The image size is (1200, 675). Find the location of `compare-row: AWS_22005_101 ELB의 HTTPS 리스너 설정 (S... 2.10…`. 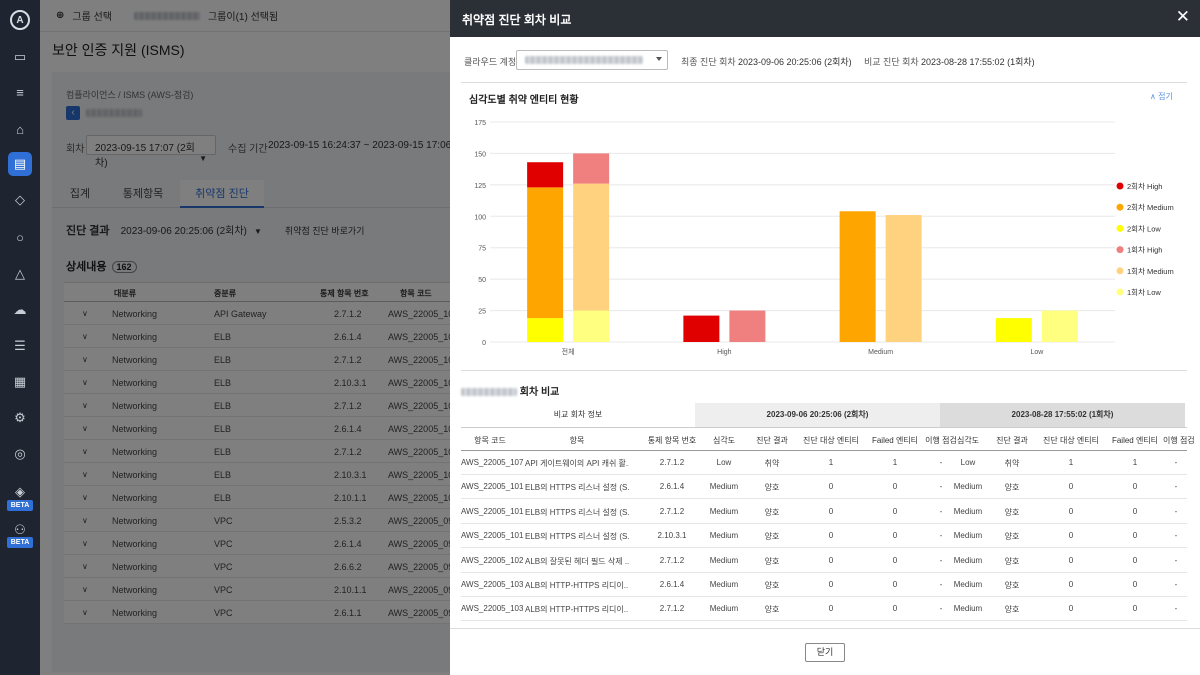

compare-row: AWS_22005_101 ELB의 HTTPS 리스너 설정 (S... 2.10… is located at coordinates (824, 536).